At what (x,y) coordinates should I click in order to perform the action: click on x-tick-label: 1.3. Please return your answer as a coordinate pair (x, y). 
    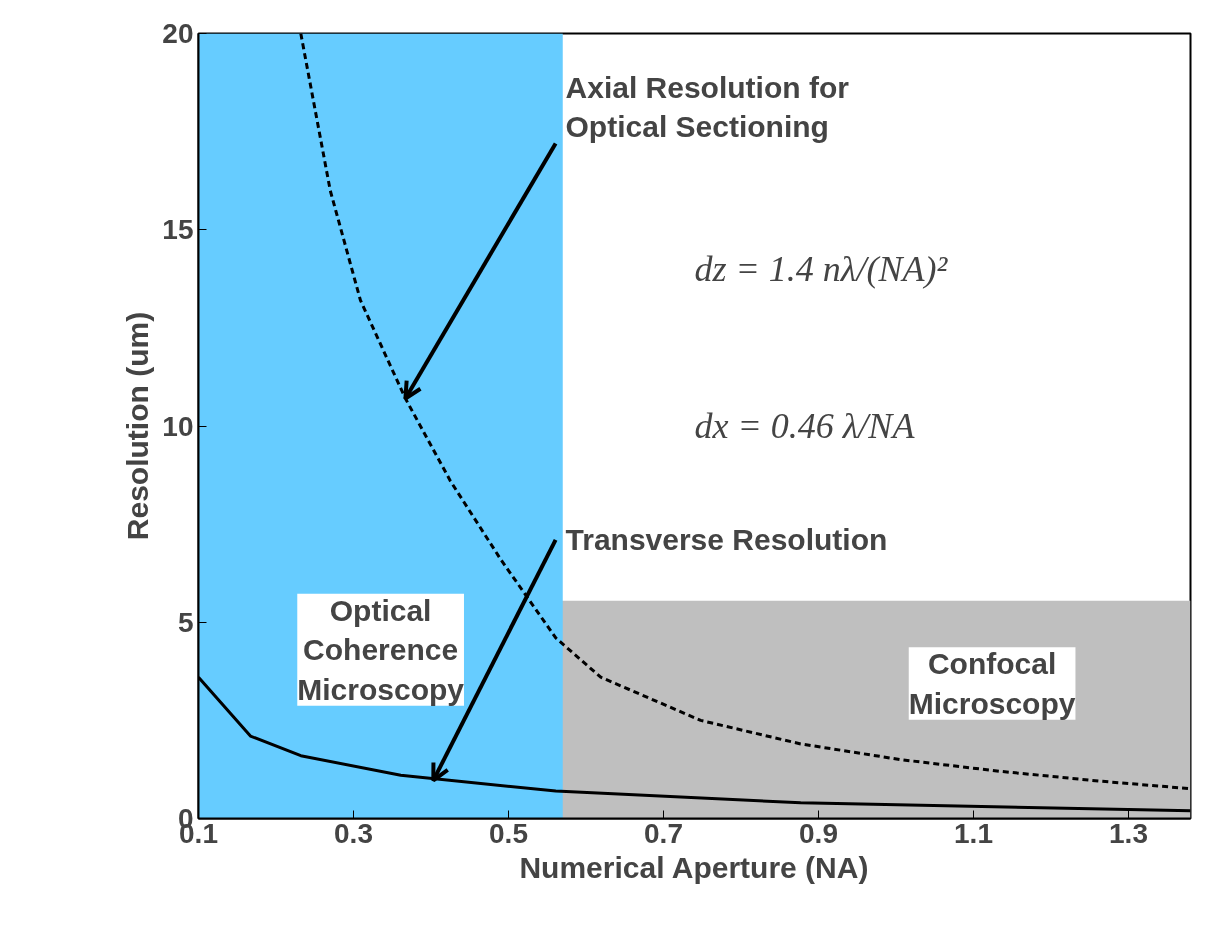
    Looking at the image, I should click on (1128, 833).